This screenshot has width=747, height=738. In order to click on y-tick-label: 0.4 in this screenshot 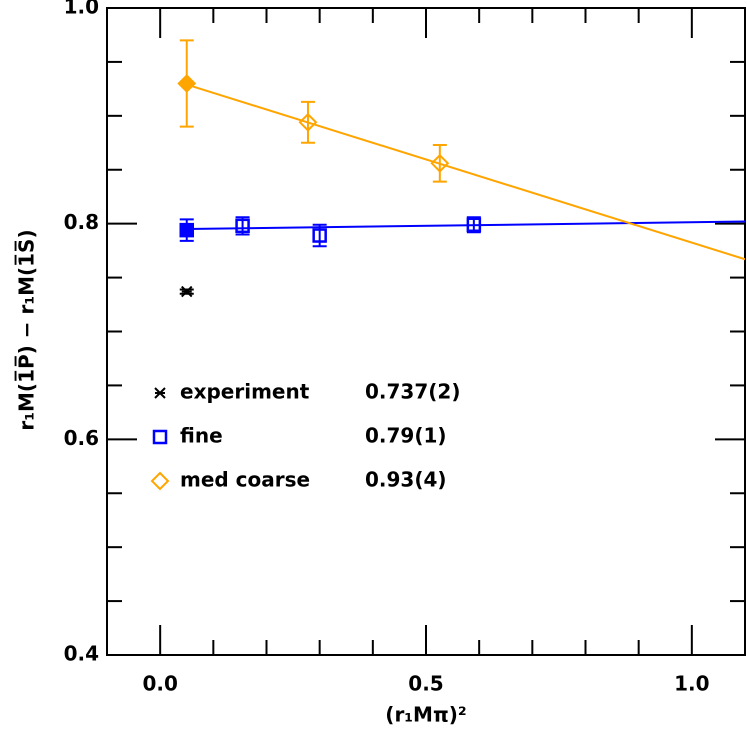, I will do `click(81, 654)`.